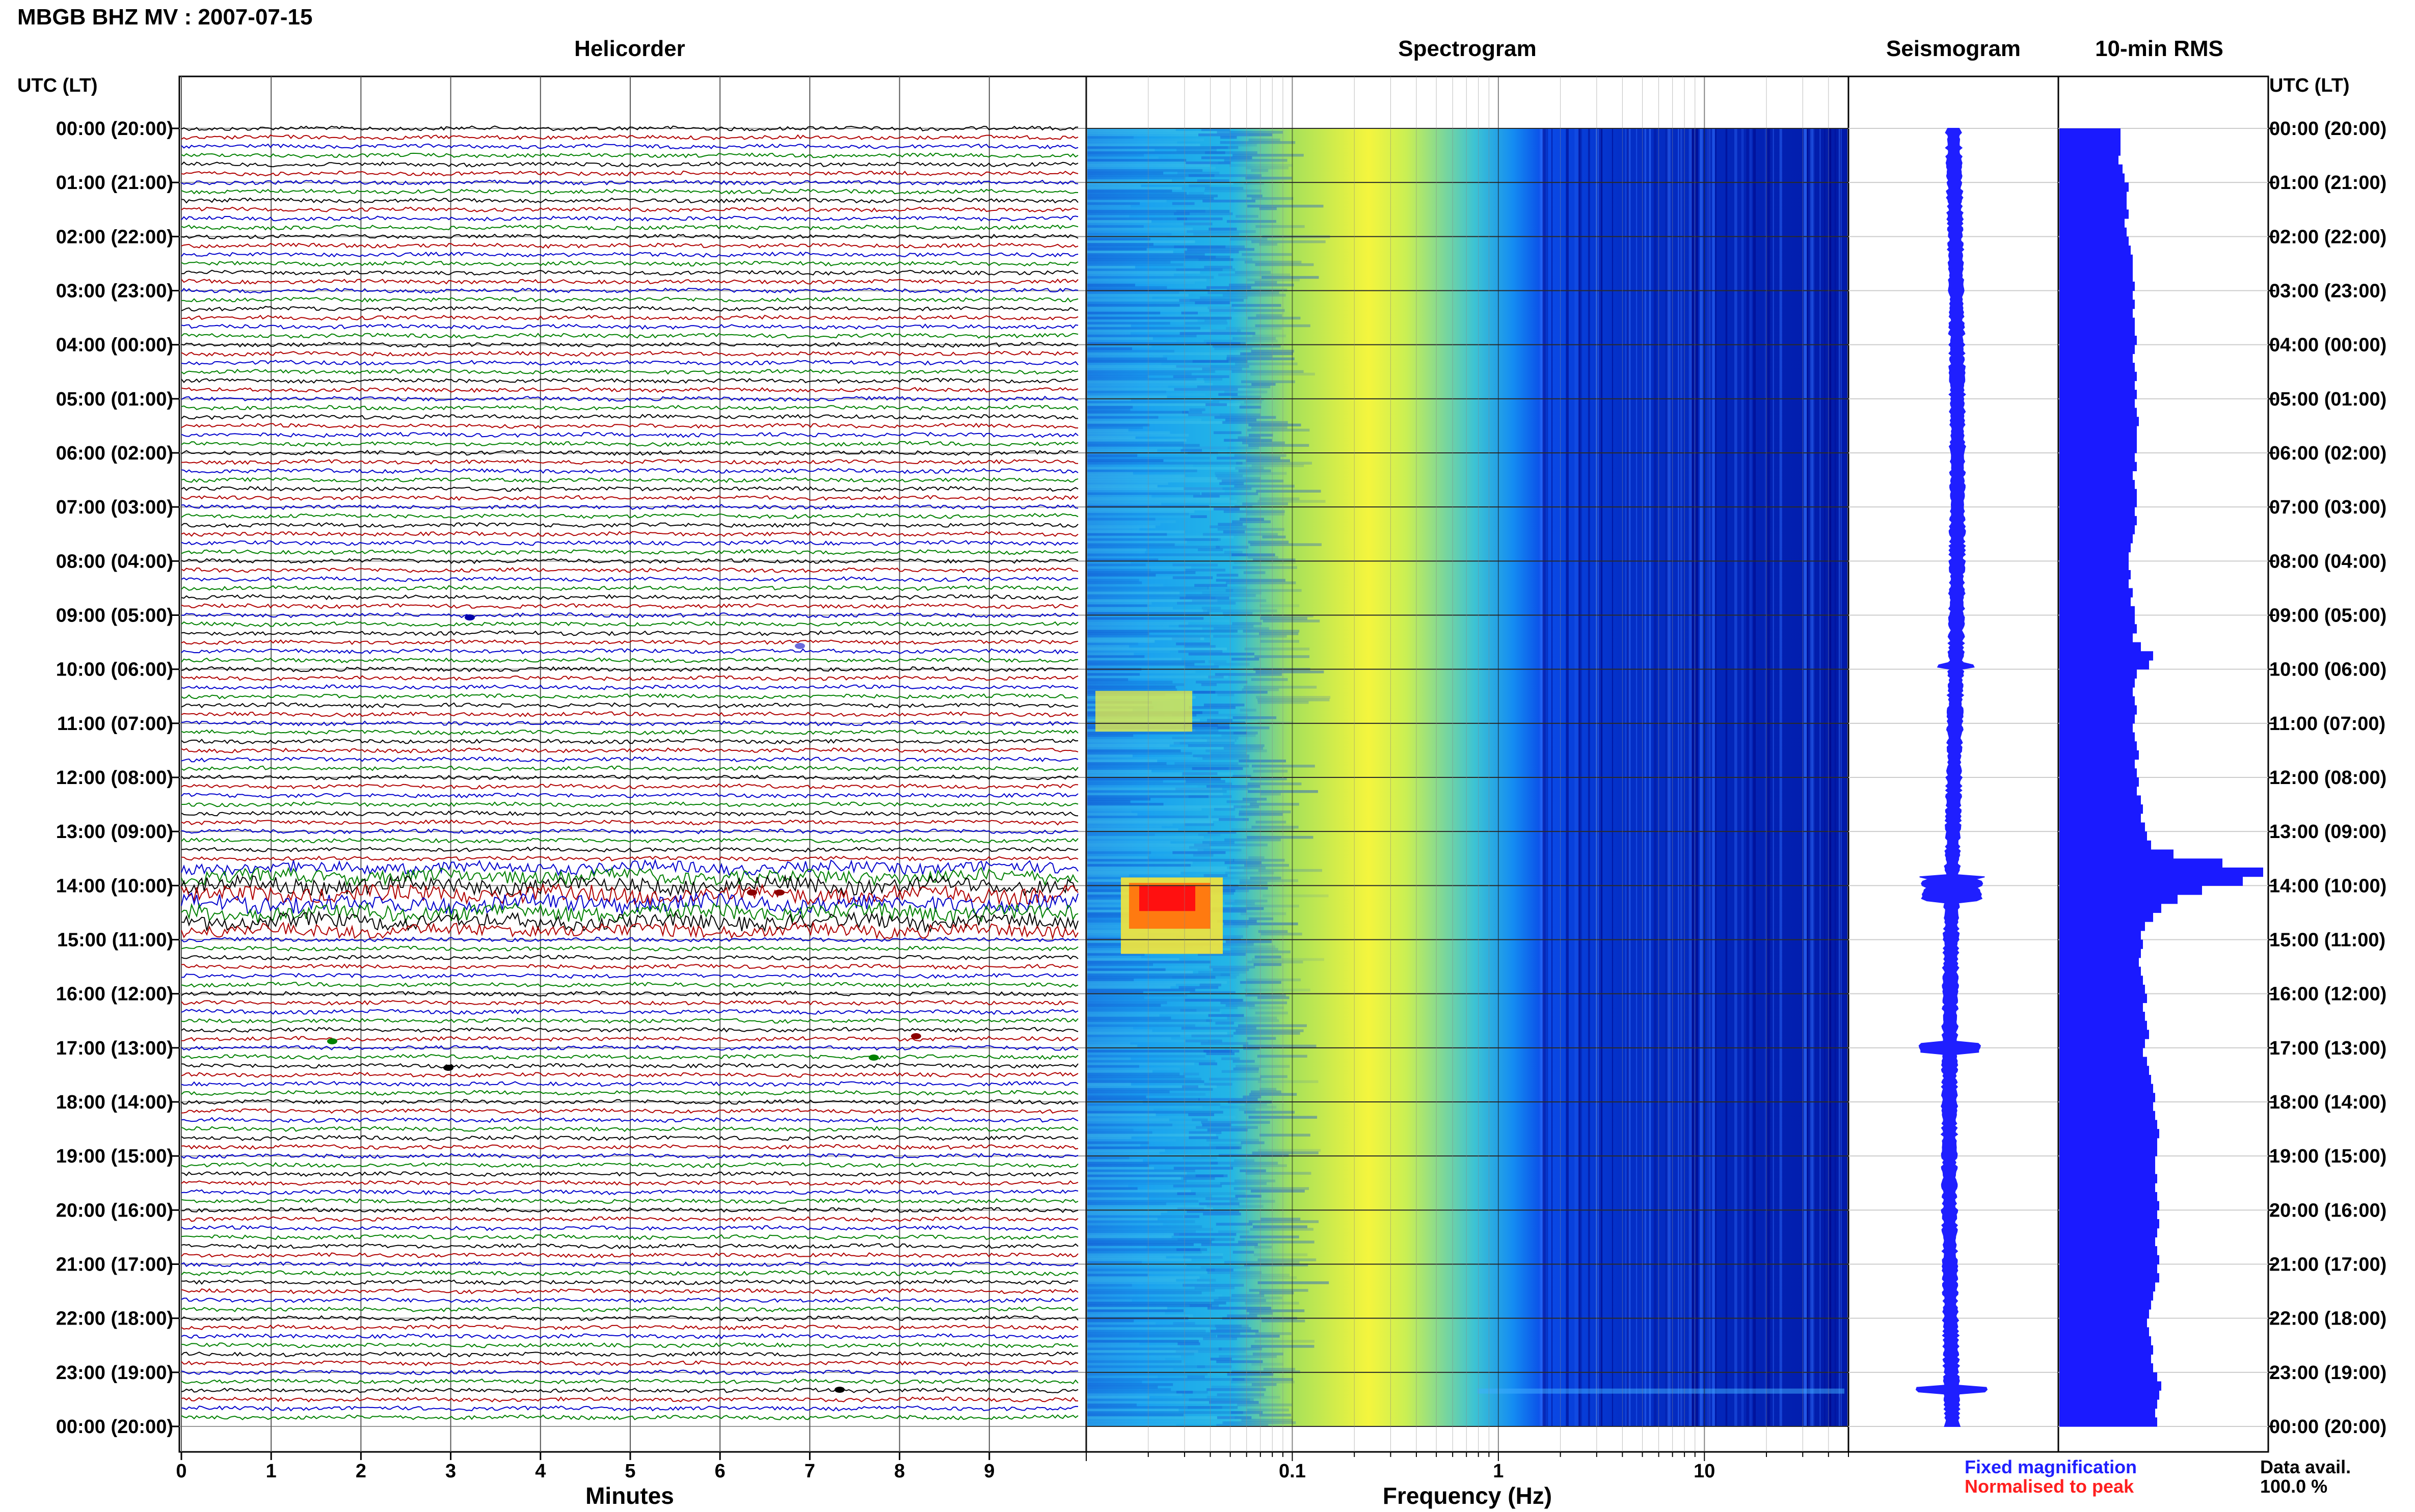  I want to click on time-tick-label: 11:00 (07:00), so click(115, 724).